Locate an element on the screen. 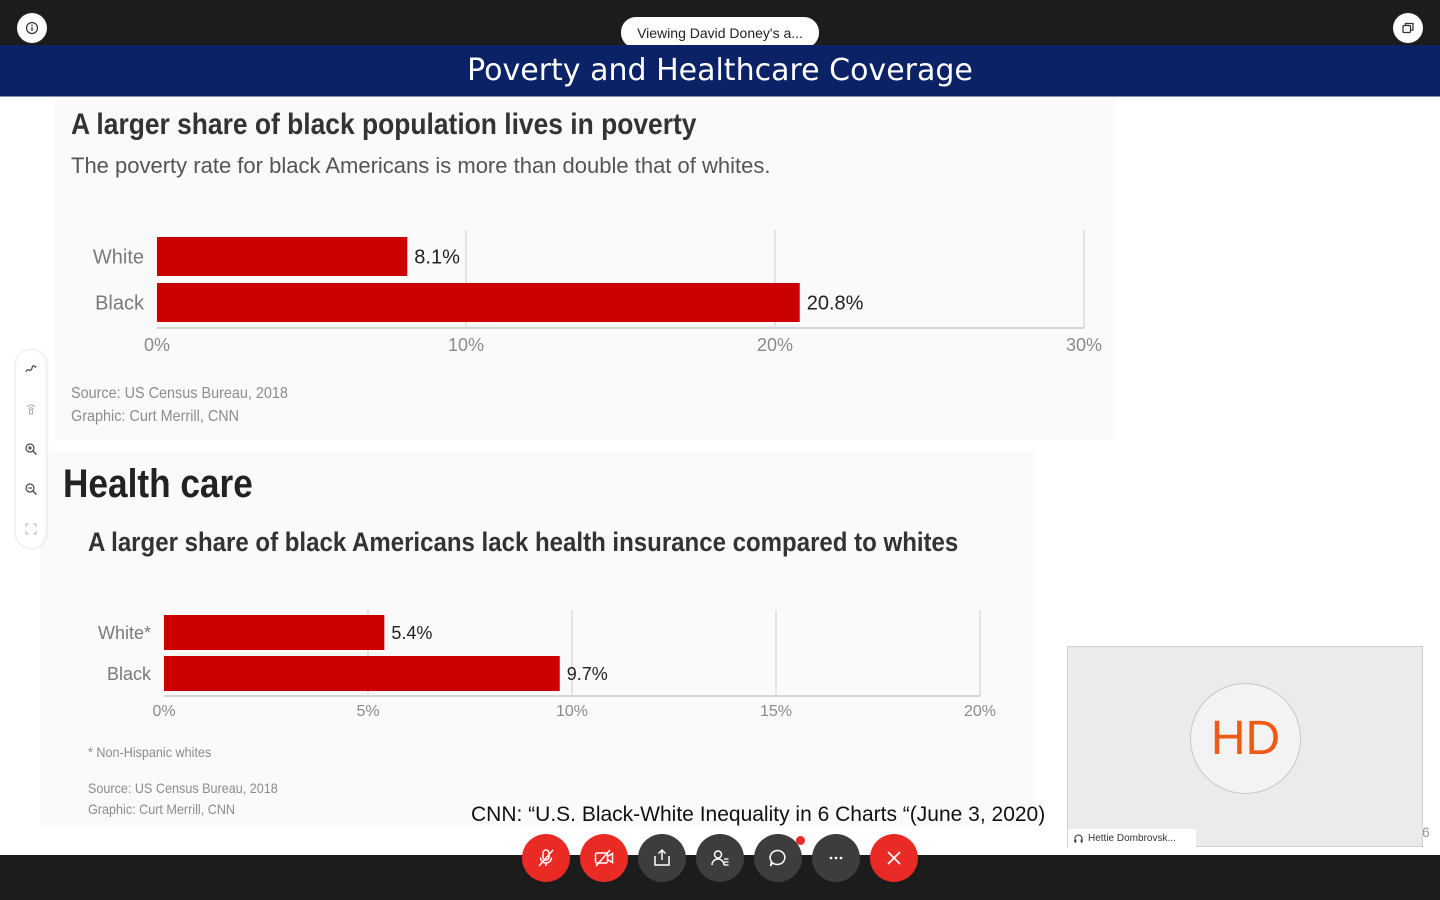  poverty-source-line: Source: US Census Bureau, 2018 is located at coordinates (179, 393).